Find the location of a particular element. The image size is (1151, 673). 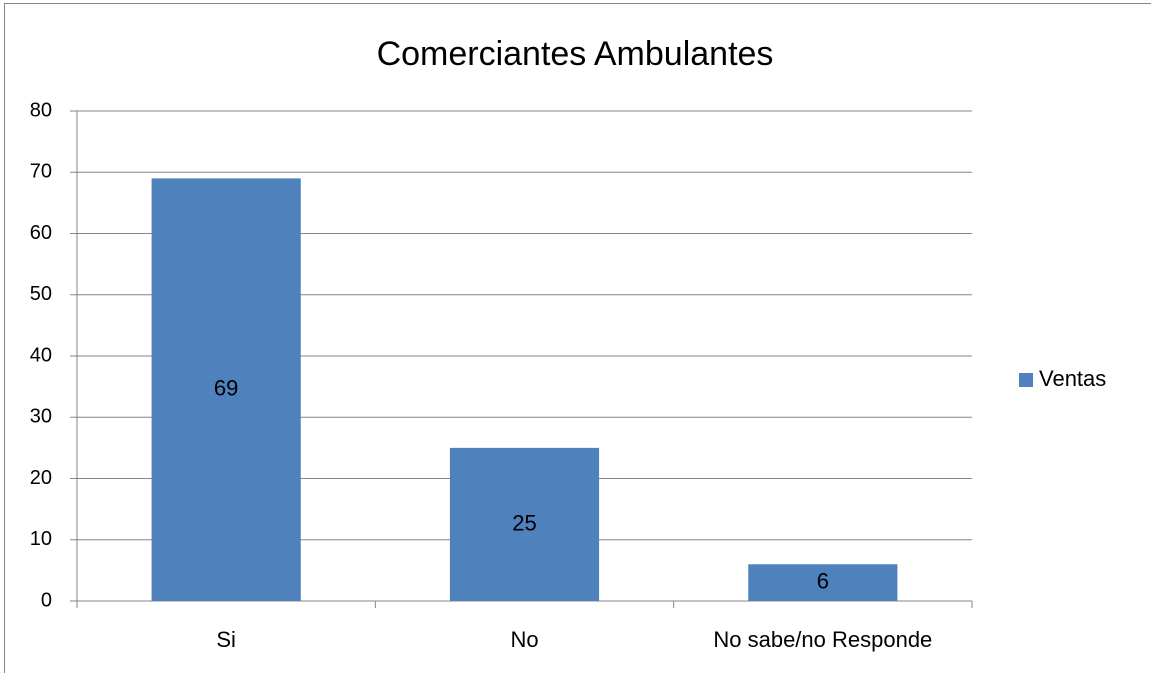

legend-swatch is located at coordinates (1026, 380).